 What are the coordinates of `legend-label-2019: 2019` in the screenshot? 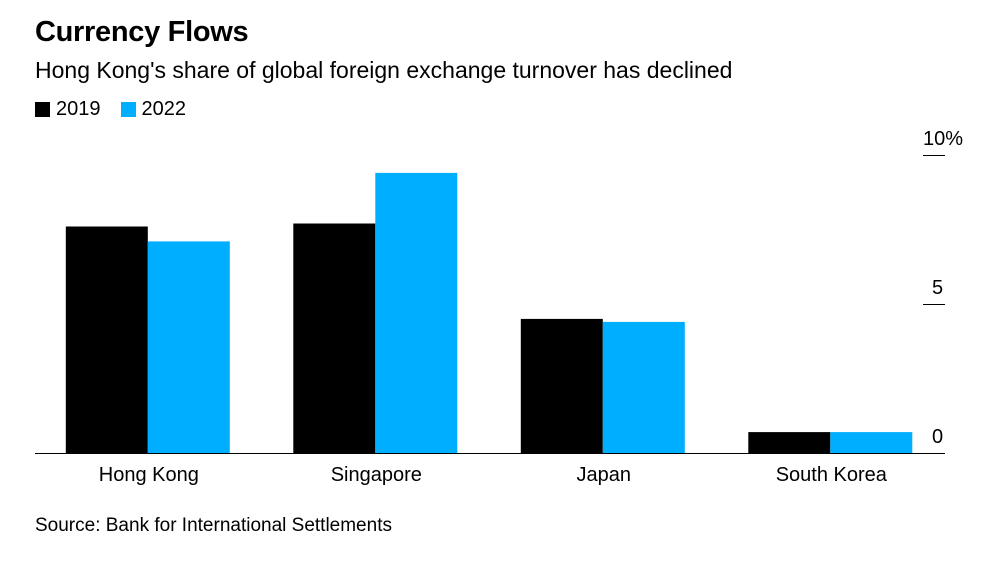 It's located at (78, 109).